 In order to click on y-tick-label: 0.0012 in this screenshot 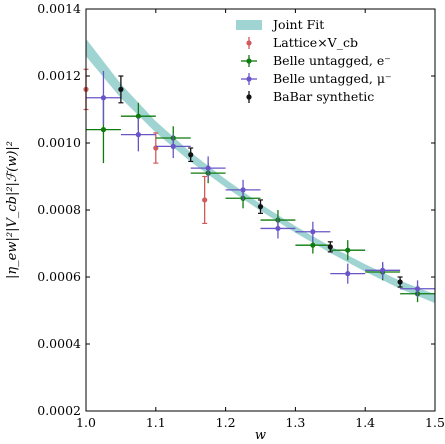, I will do `click(59, 75)`.